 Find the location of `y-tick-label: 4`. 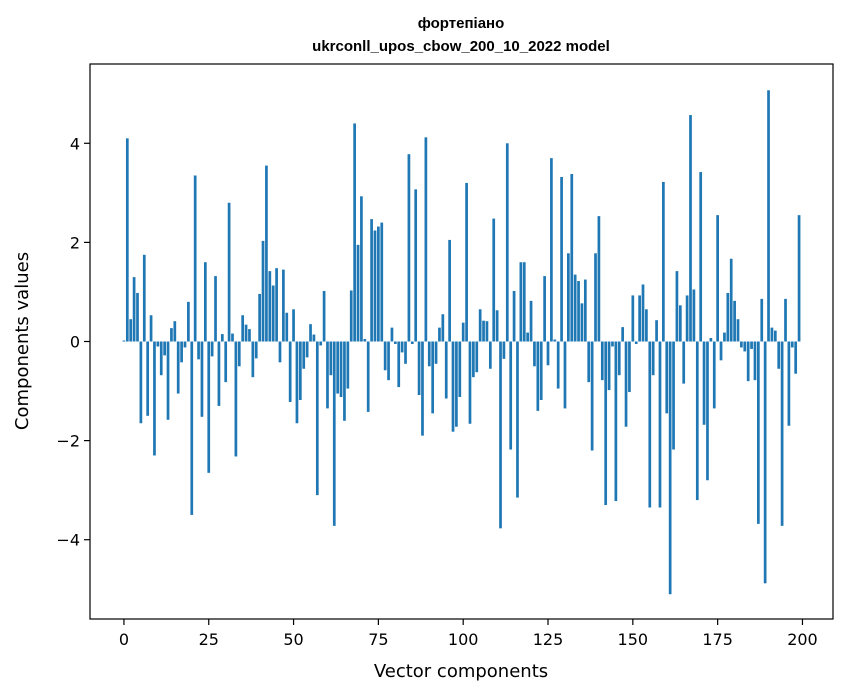

y-tick-label: 4 is located at coordinates (75, 143).